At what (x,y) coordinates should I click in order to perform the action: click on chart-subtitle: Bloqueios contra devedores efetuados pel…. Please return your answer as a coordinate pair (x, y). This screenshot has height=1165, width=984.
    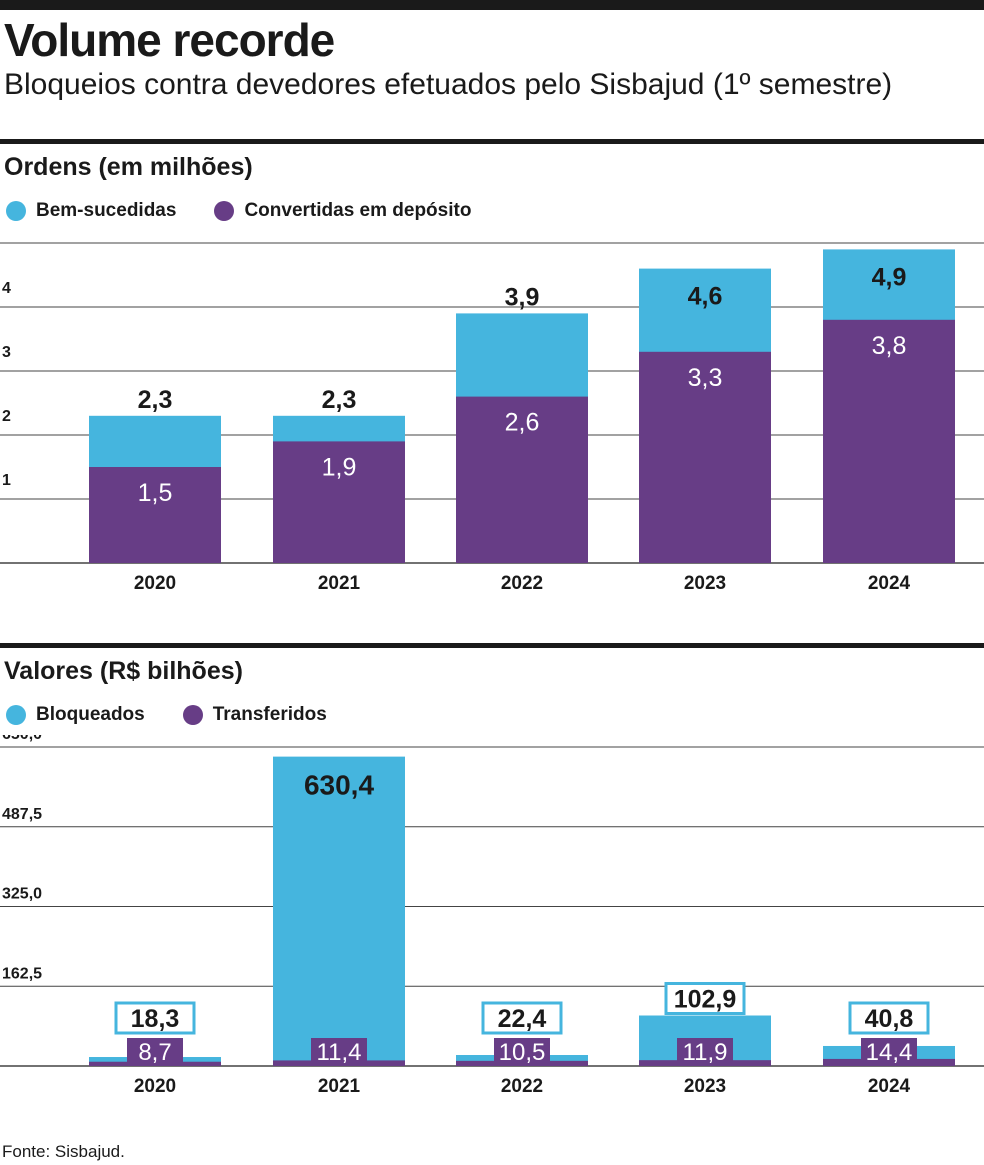
    Looking at the image, I should click on (448, 84).